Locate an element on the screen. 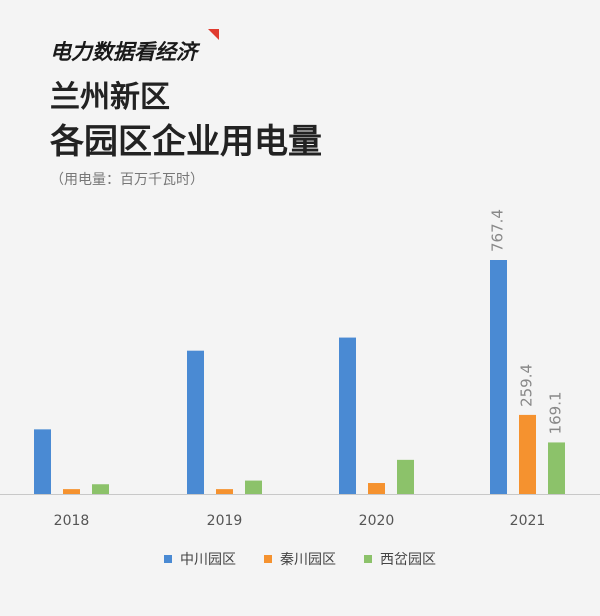 This screenshot has height=616, width=600. chart-title-line1: 兰州新区 is located at coordinates (110, 97).